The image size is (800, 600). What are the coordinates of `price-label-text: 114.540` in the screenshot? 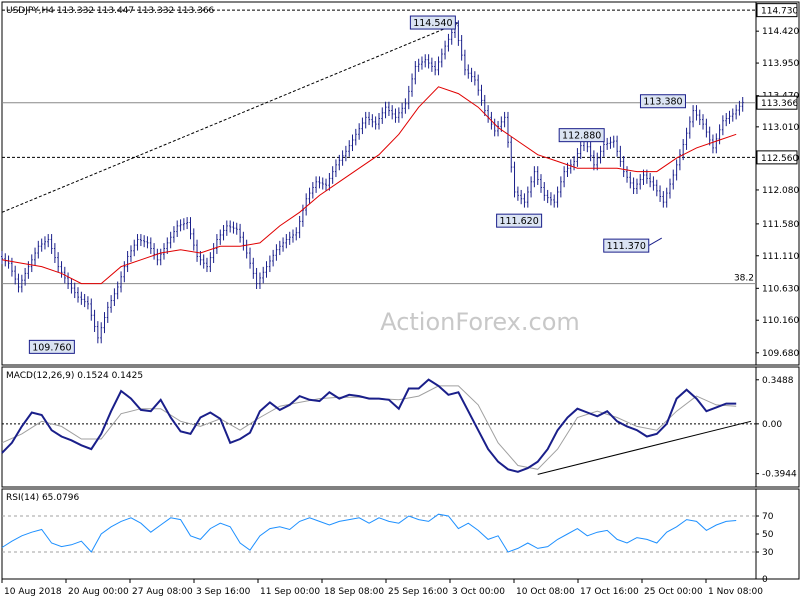 It's located at (432, 23).